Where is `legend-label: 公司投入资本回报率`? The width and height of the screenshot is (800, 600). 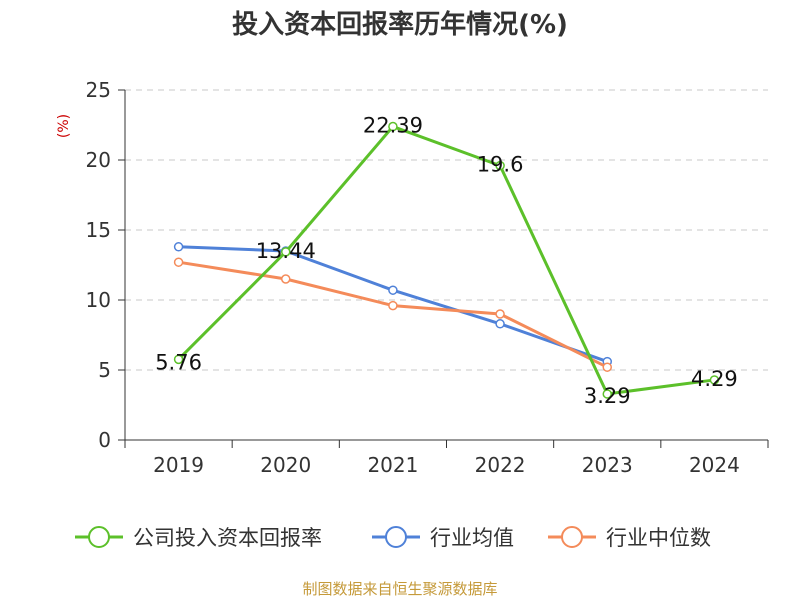 legend-label: 公司投入资本回报率 is located at coordinates (227, 538).